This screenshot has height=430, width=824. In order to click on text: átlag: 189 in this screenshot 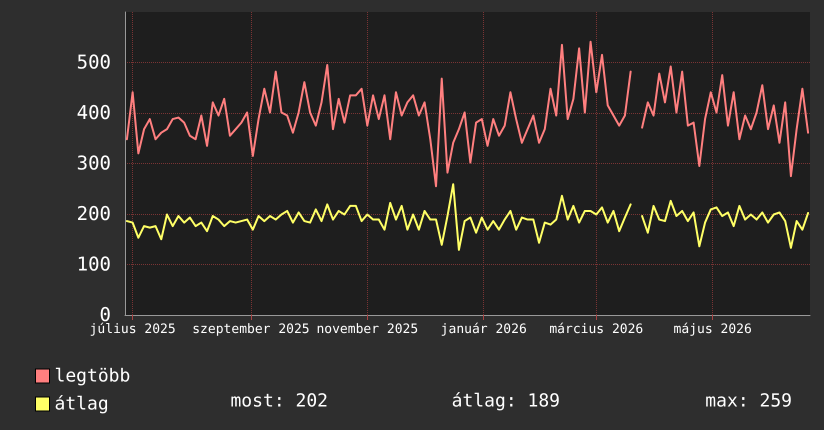, I will do `click(506, 401)`.